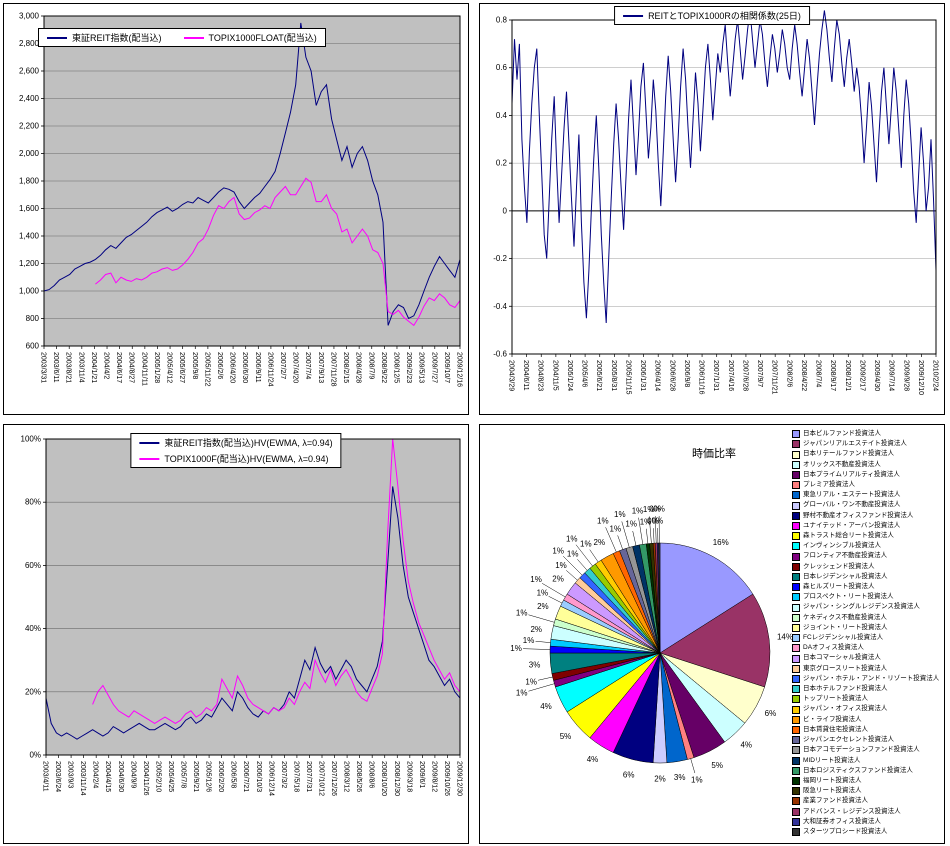 The width and height of the screenshot is (950, 846). Describe the element at coordinates (613, 375) in the screenshot. I see `x-label-group: 2005/8/31` at that location.